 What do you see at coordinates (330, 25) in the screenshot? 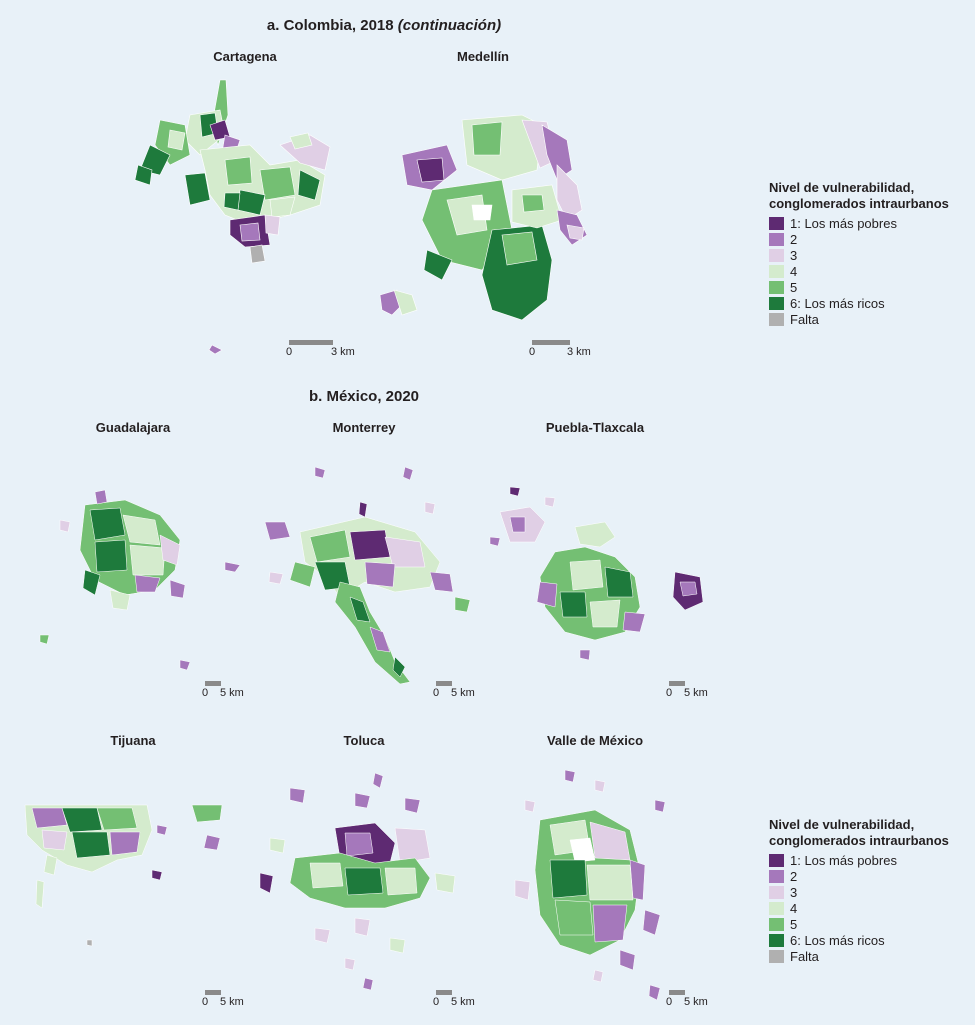
I see `section-a-title-main: a. Colombia, 2018` at bounding box center [330, 25].